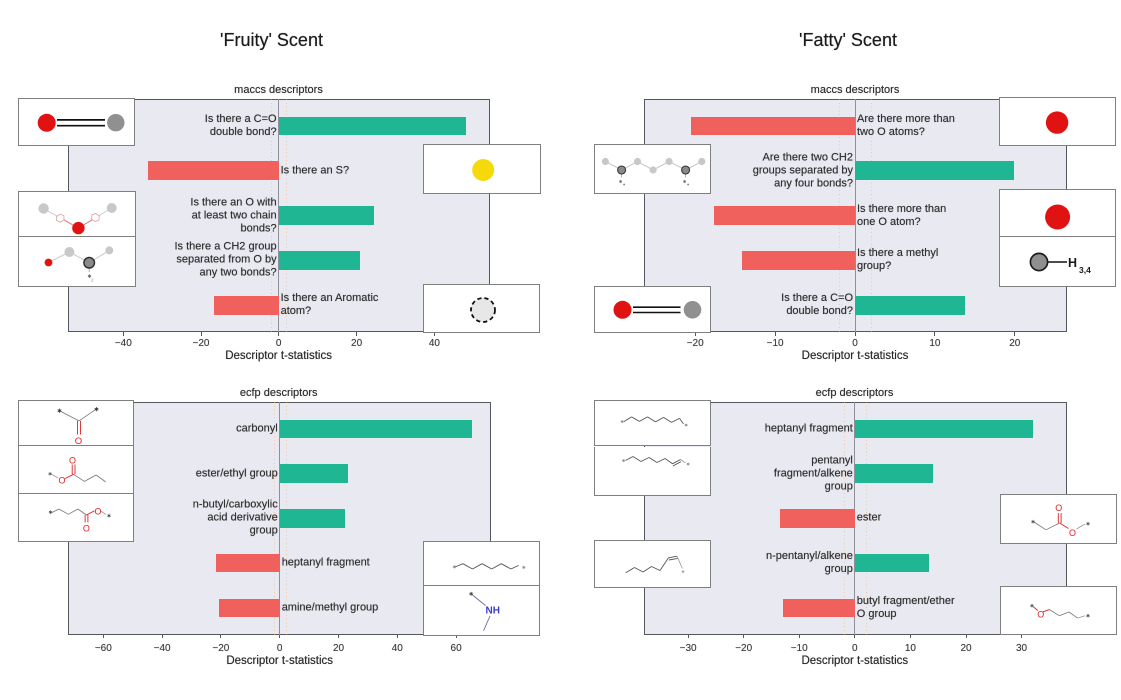 Image resolution: width=1121 pixels, height=700 pixels. Describe the element at coordinates (1072, 263) in the screenshot. I see `svg-text: H` at that location.